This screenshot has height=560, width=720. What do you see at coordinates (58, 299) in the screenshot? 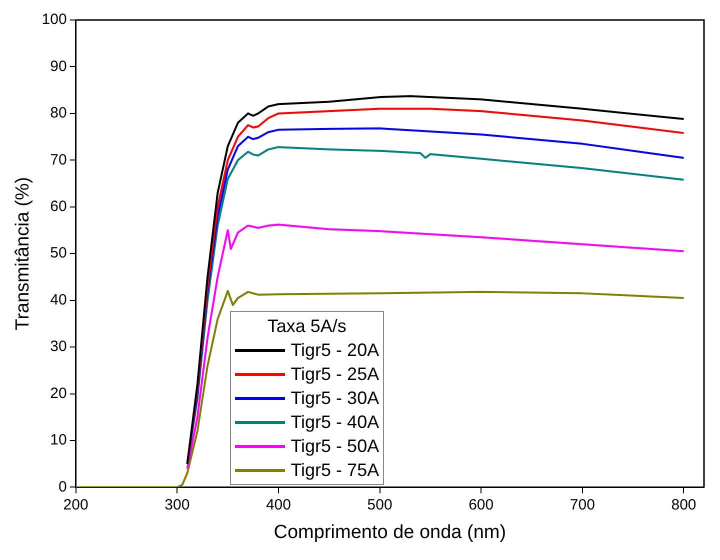
I see `y-tick-label: 40` at bounding box center [58, 299].